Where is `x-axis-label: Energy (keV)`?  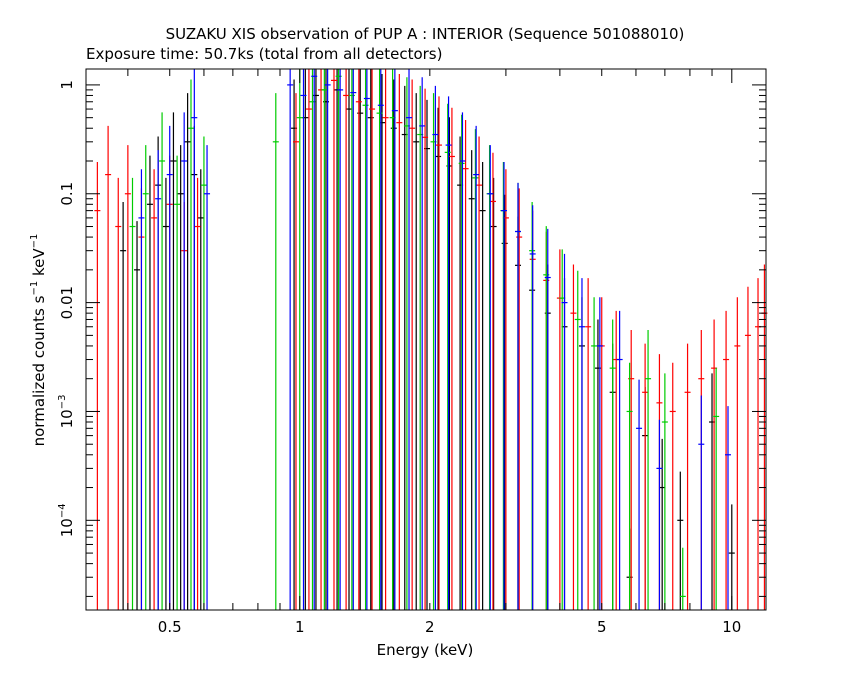
x-axis-label: Energy (keV) is located at coordinates (425, 650).